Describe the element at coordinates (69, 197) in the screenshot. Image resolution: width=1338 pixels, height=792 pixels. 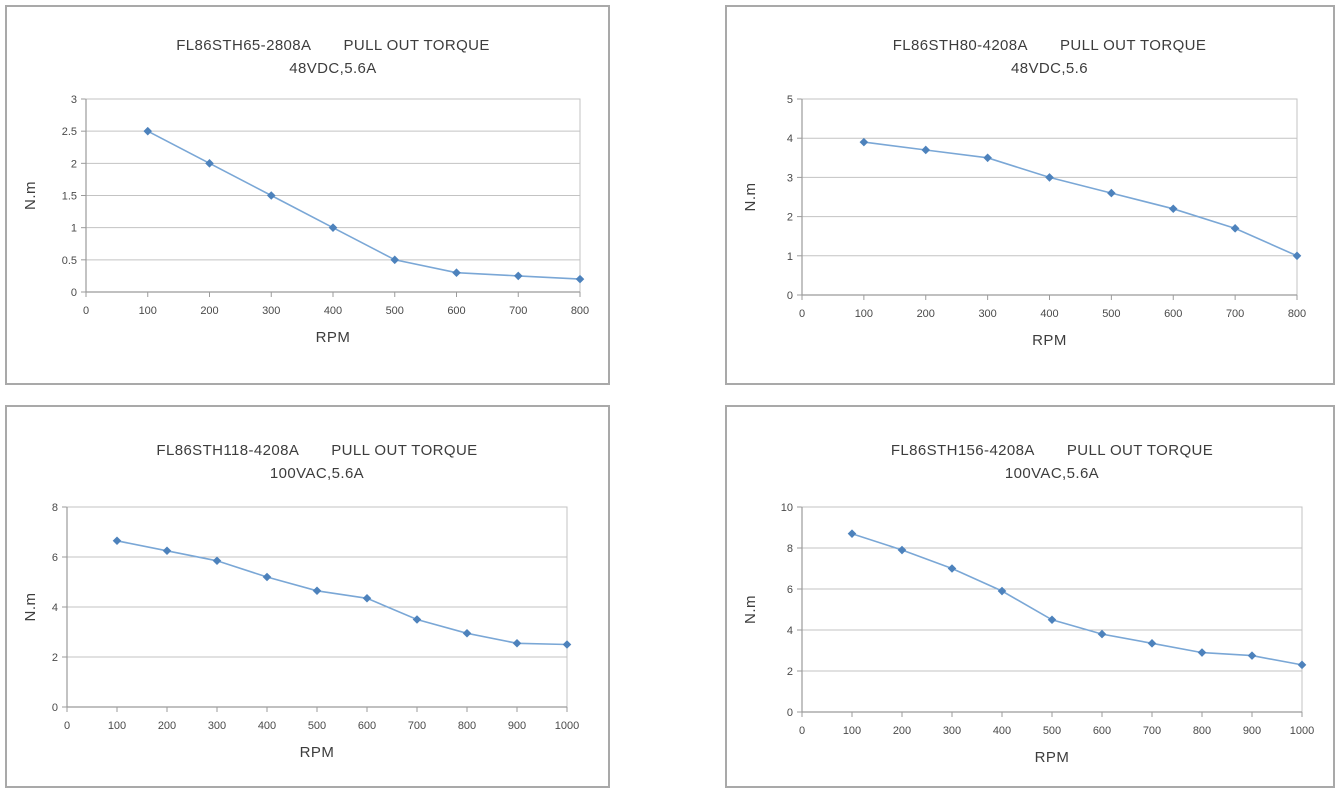
I see `svg-text: 1.5` at that location.